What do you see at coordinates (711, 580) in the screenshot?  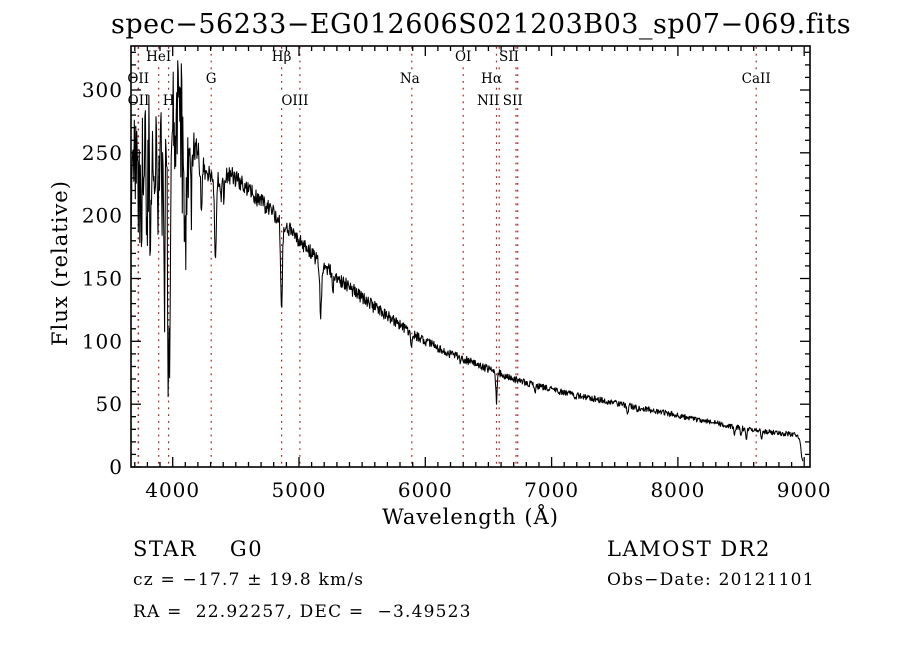 I see `obs-date-label: Obs−Date: 20121101` at bounding box center [711, 580].